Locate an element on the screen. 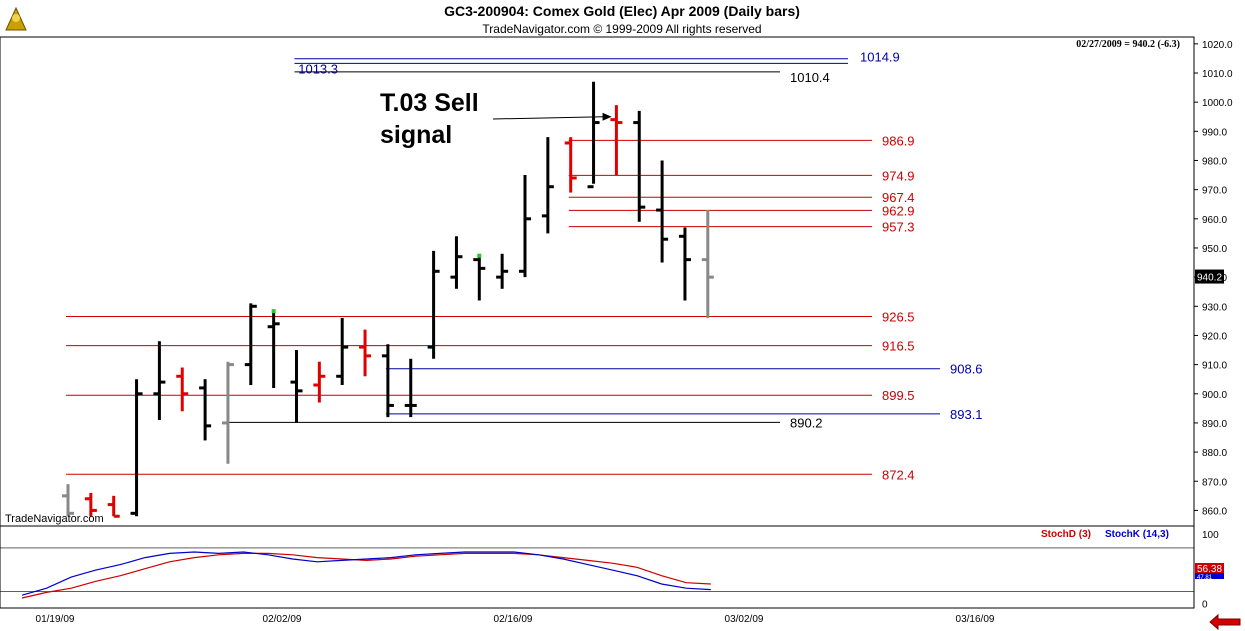 This screenshot has width=1245, height=631. y-tick-label: 950.0 is located at coordinates (1214, 249).